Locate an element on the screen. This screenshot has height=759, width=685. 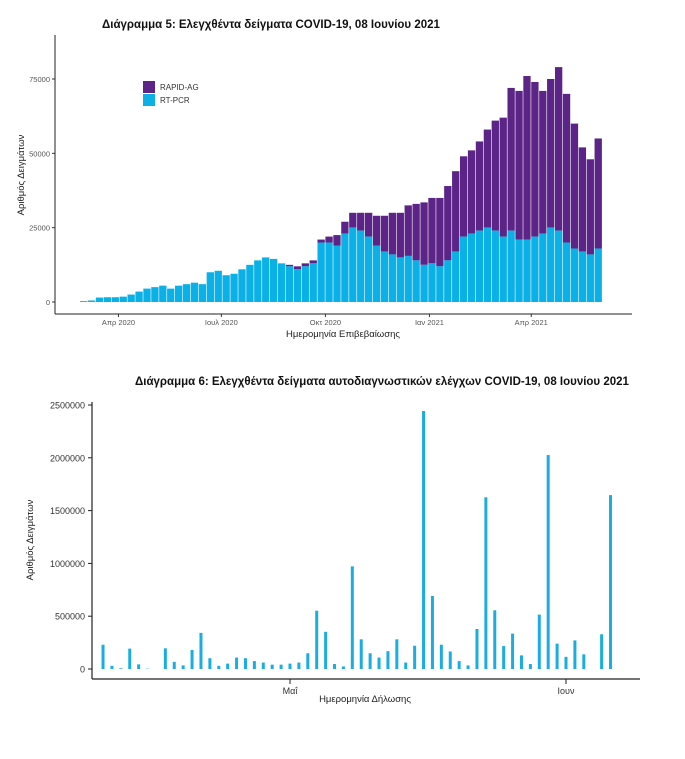
legend-label-rapid-ag: RAPID-AG is located at coordinates (179, 87).